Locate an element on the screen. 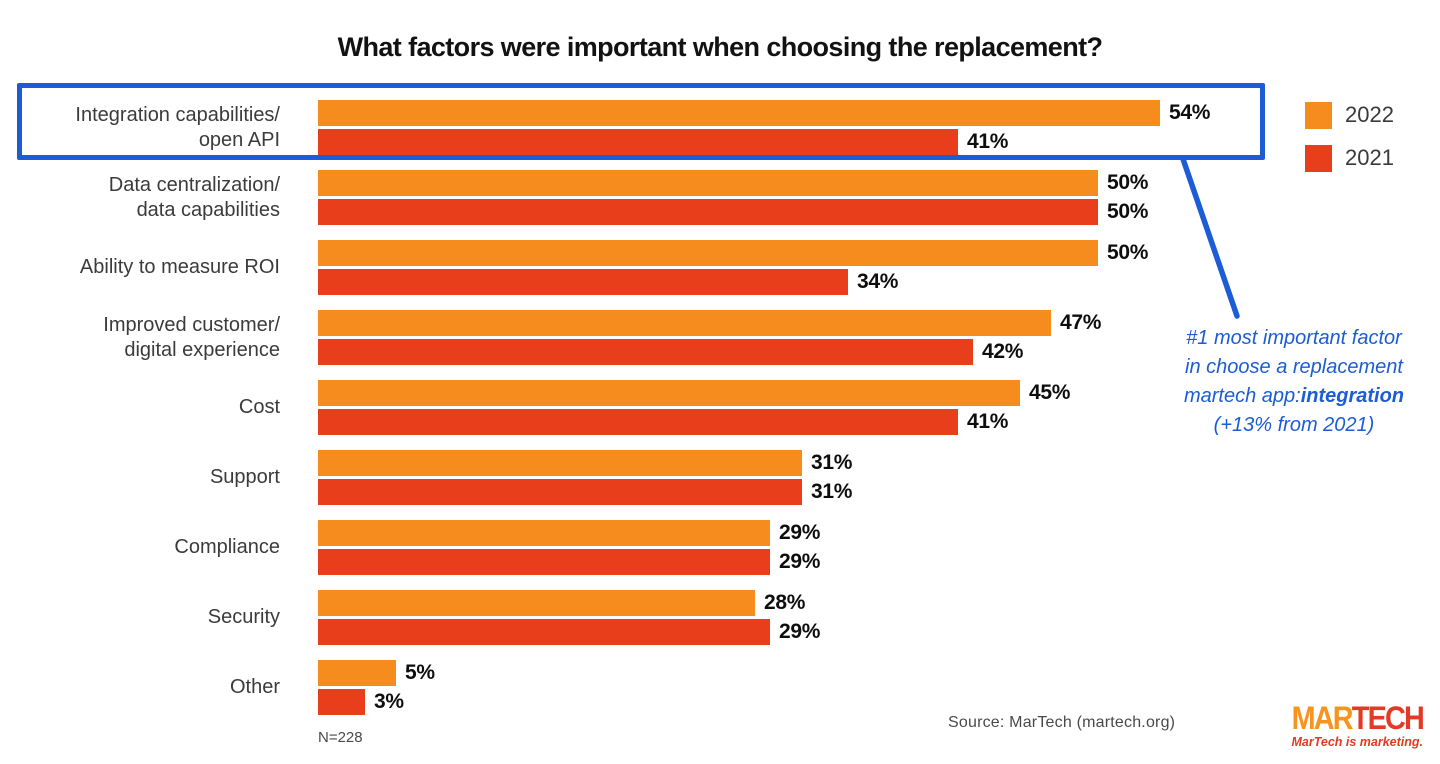  legend-swatch-2021 is located at coordinates (1318, 158).